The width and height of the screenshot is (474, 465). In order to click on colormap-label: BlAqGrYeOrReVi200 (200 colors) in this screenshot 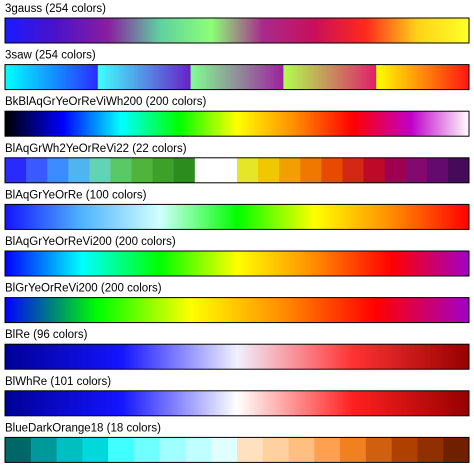, I will do `click(90, 242)`.